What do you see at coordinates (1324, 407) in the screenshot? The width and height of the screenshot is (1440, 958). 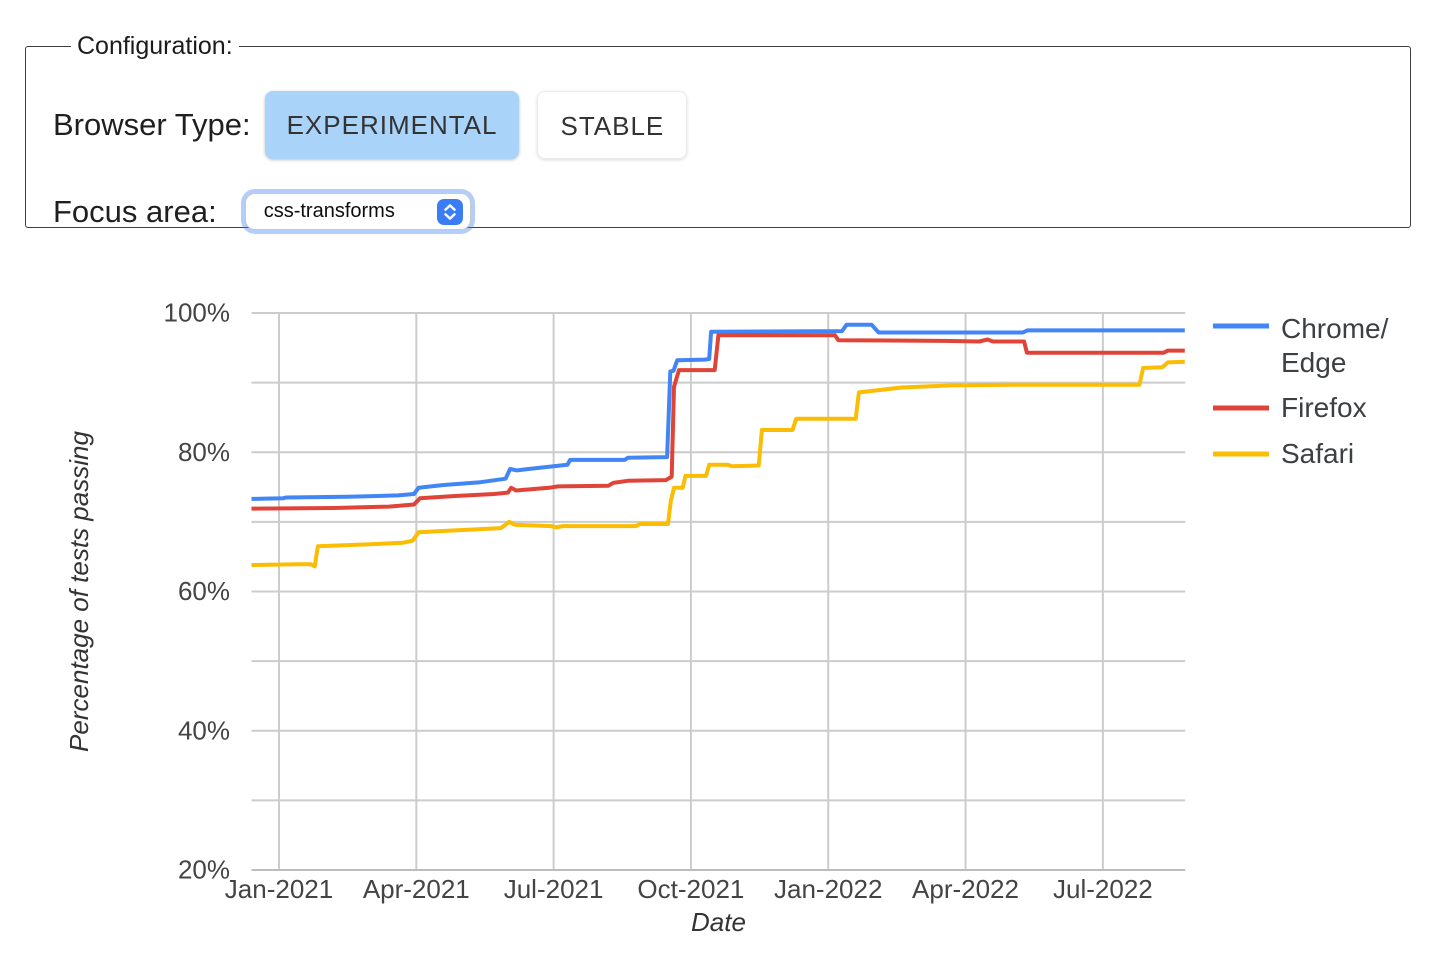 I see `legend-label-firefox: Firefox` at bounding box center [1324, 407].